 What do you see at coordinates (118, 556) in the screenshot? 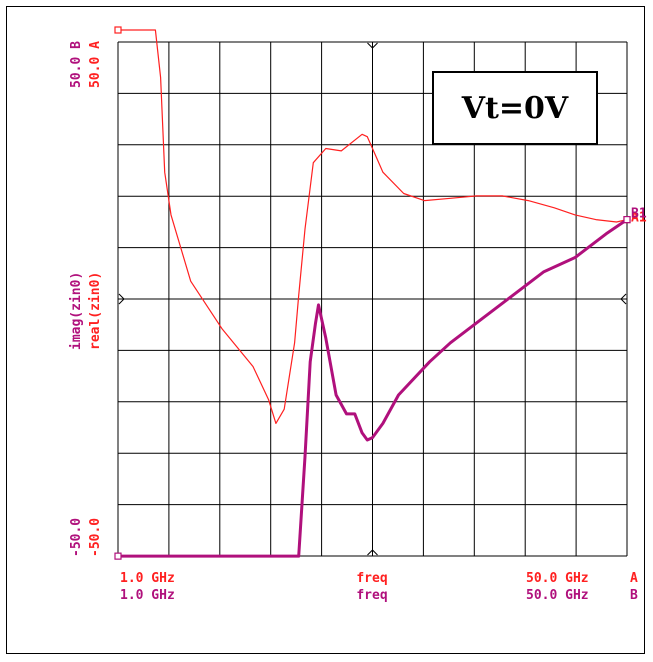
I see `series-marker-b1-start` at bounding box center [118, 556].